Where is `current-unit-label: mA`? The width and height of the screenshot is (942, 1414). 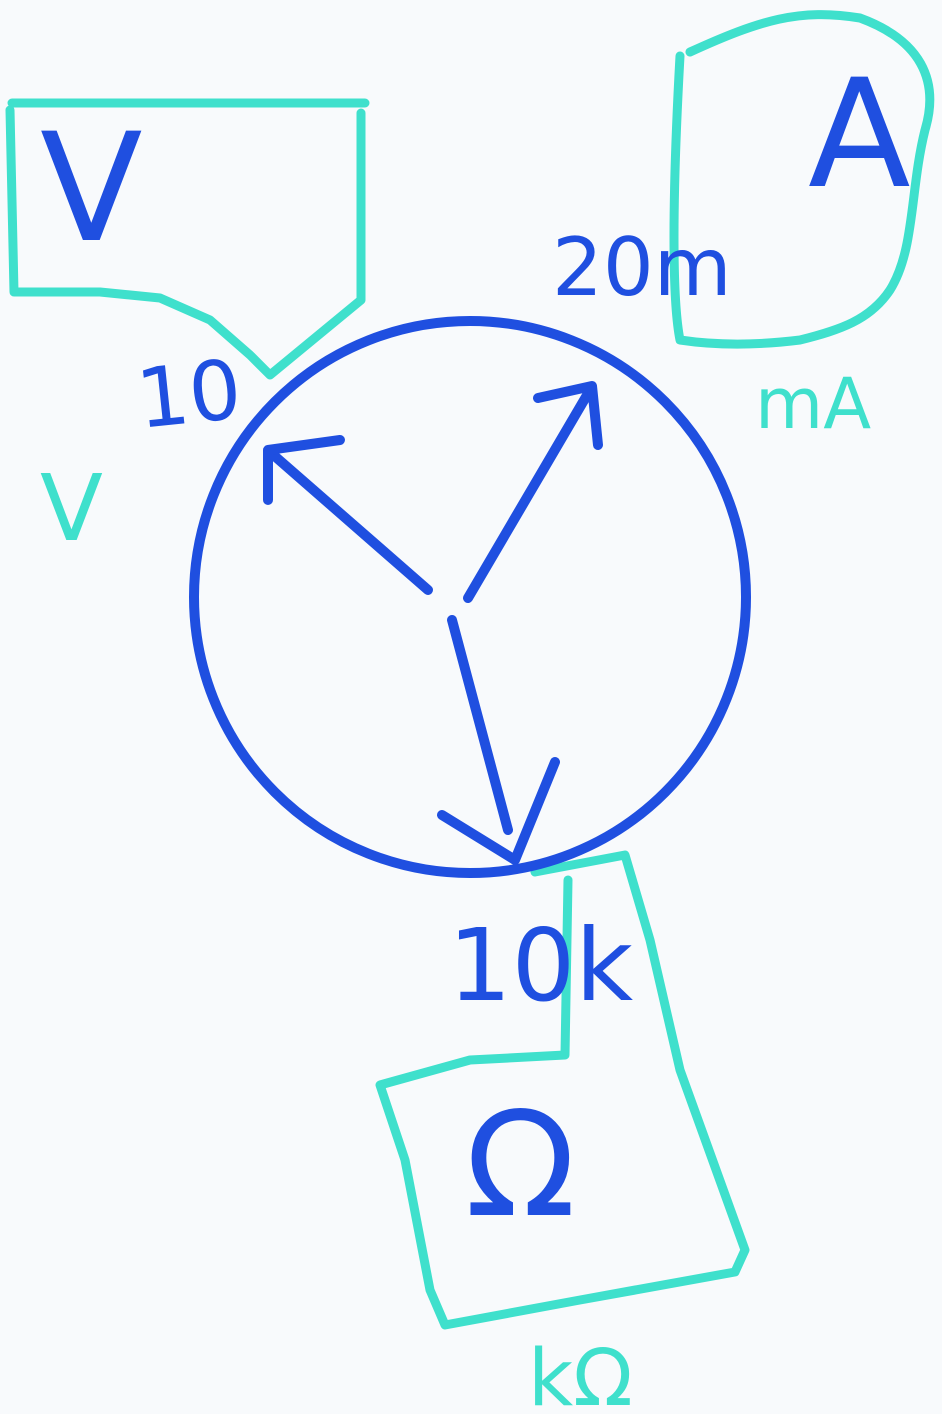
current-unit-label: mA is located at coordinates (813, 404).